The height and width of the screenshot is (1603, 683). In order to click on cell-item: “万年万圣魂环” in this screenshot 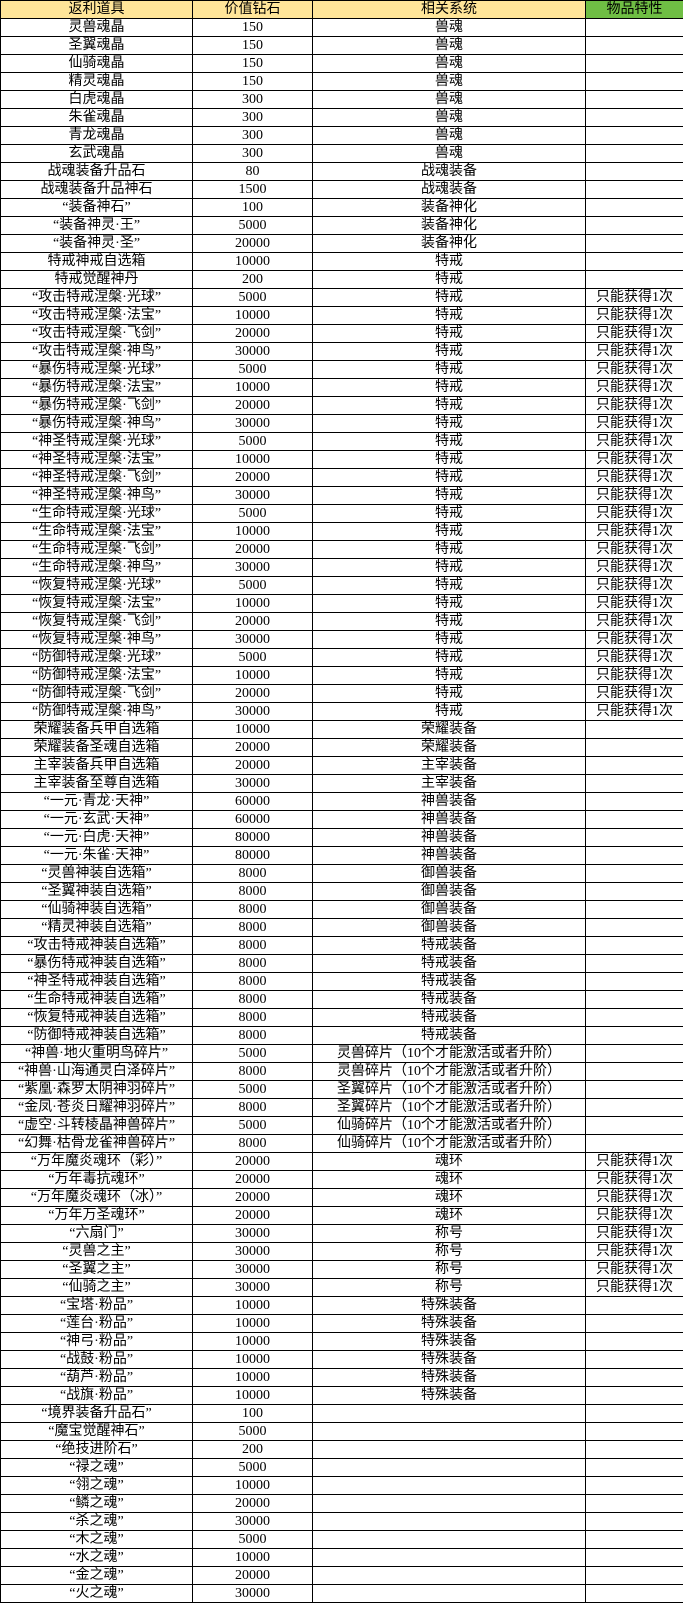, I will do `click(96, 1215)`.